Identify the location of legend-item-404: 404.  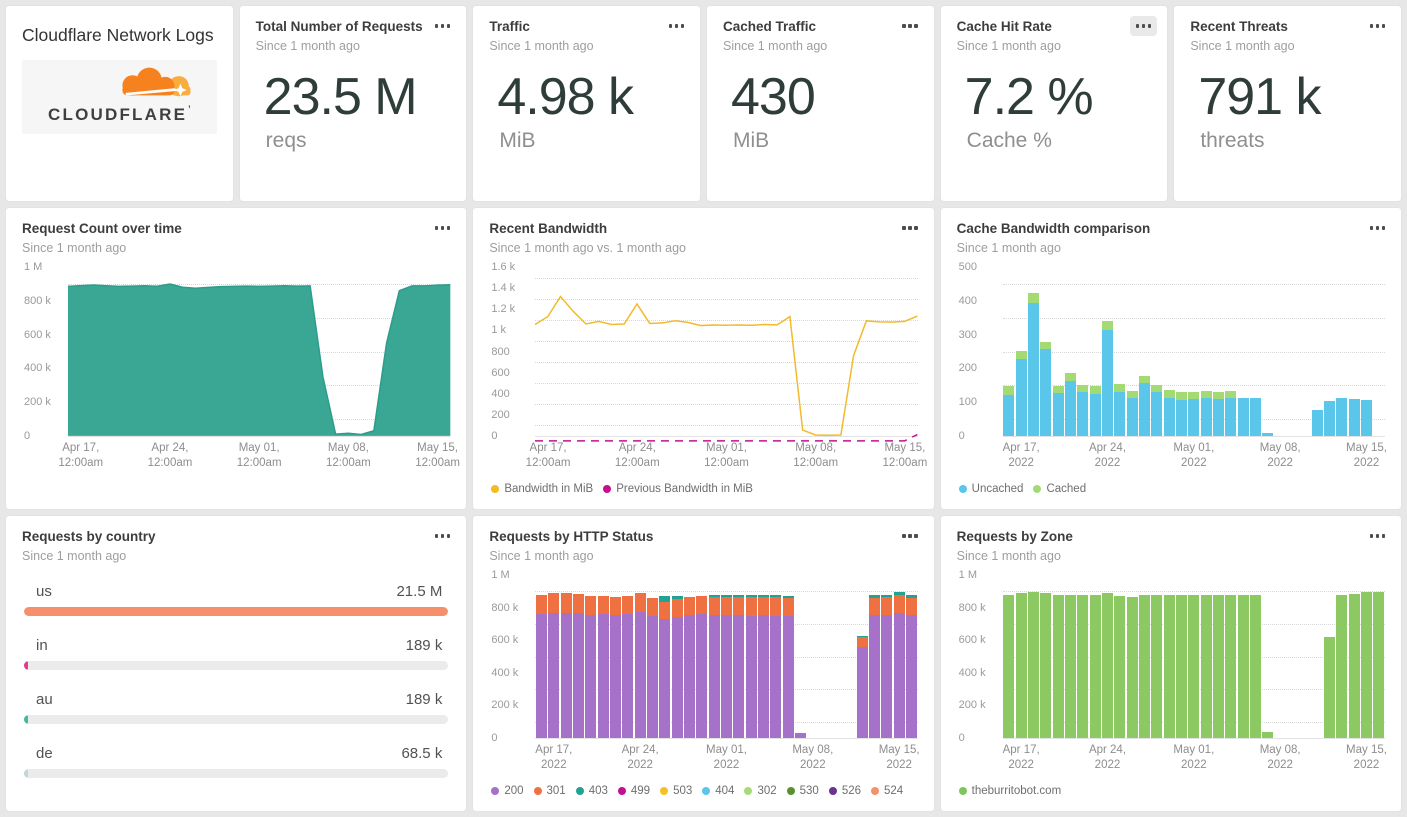
(718, 791).